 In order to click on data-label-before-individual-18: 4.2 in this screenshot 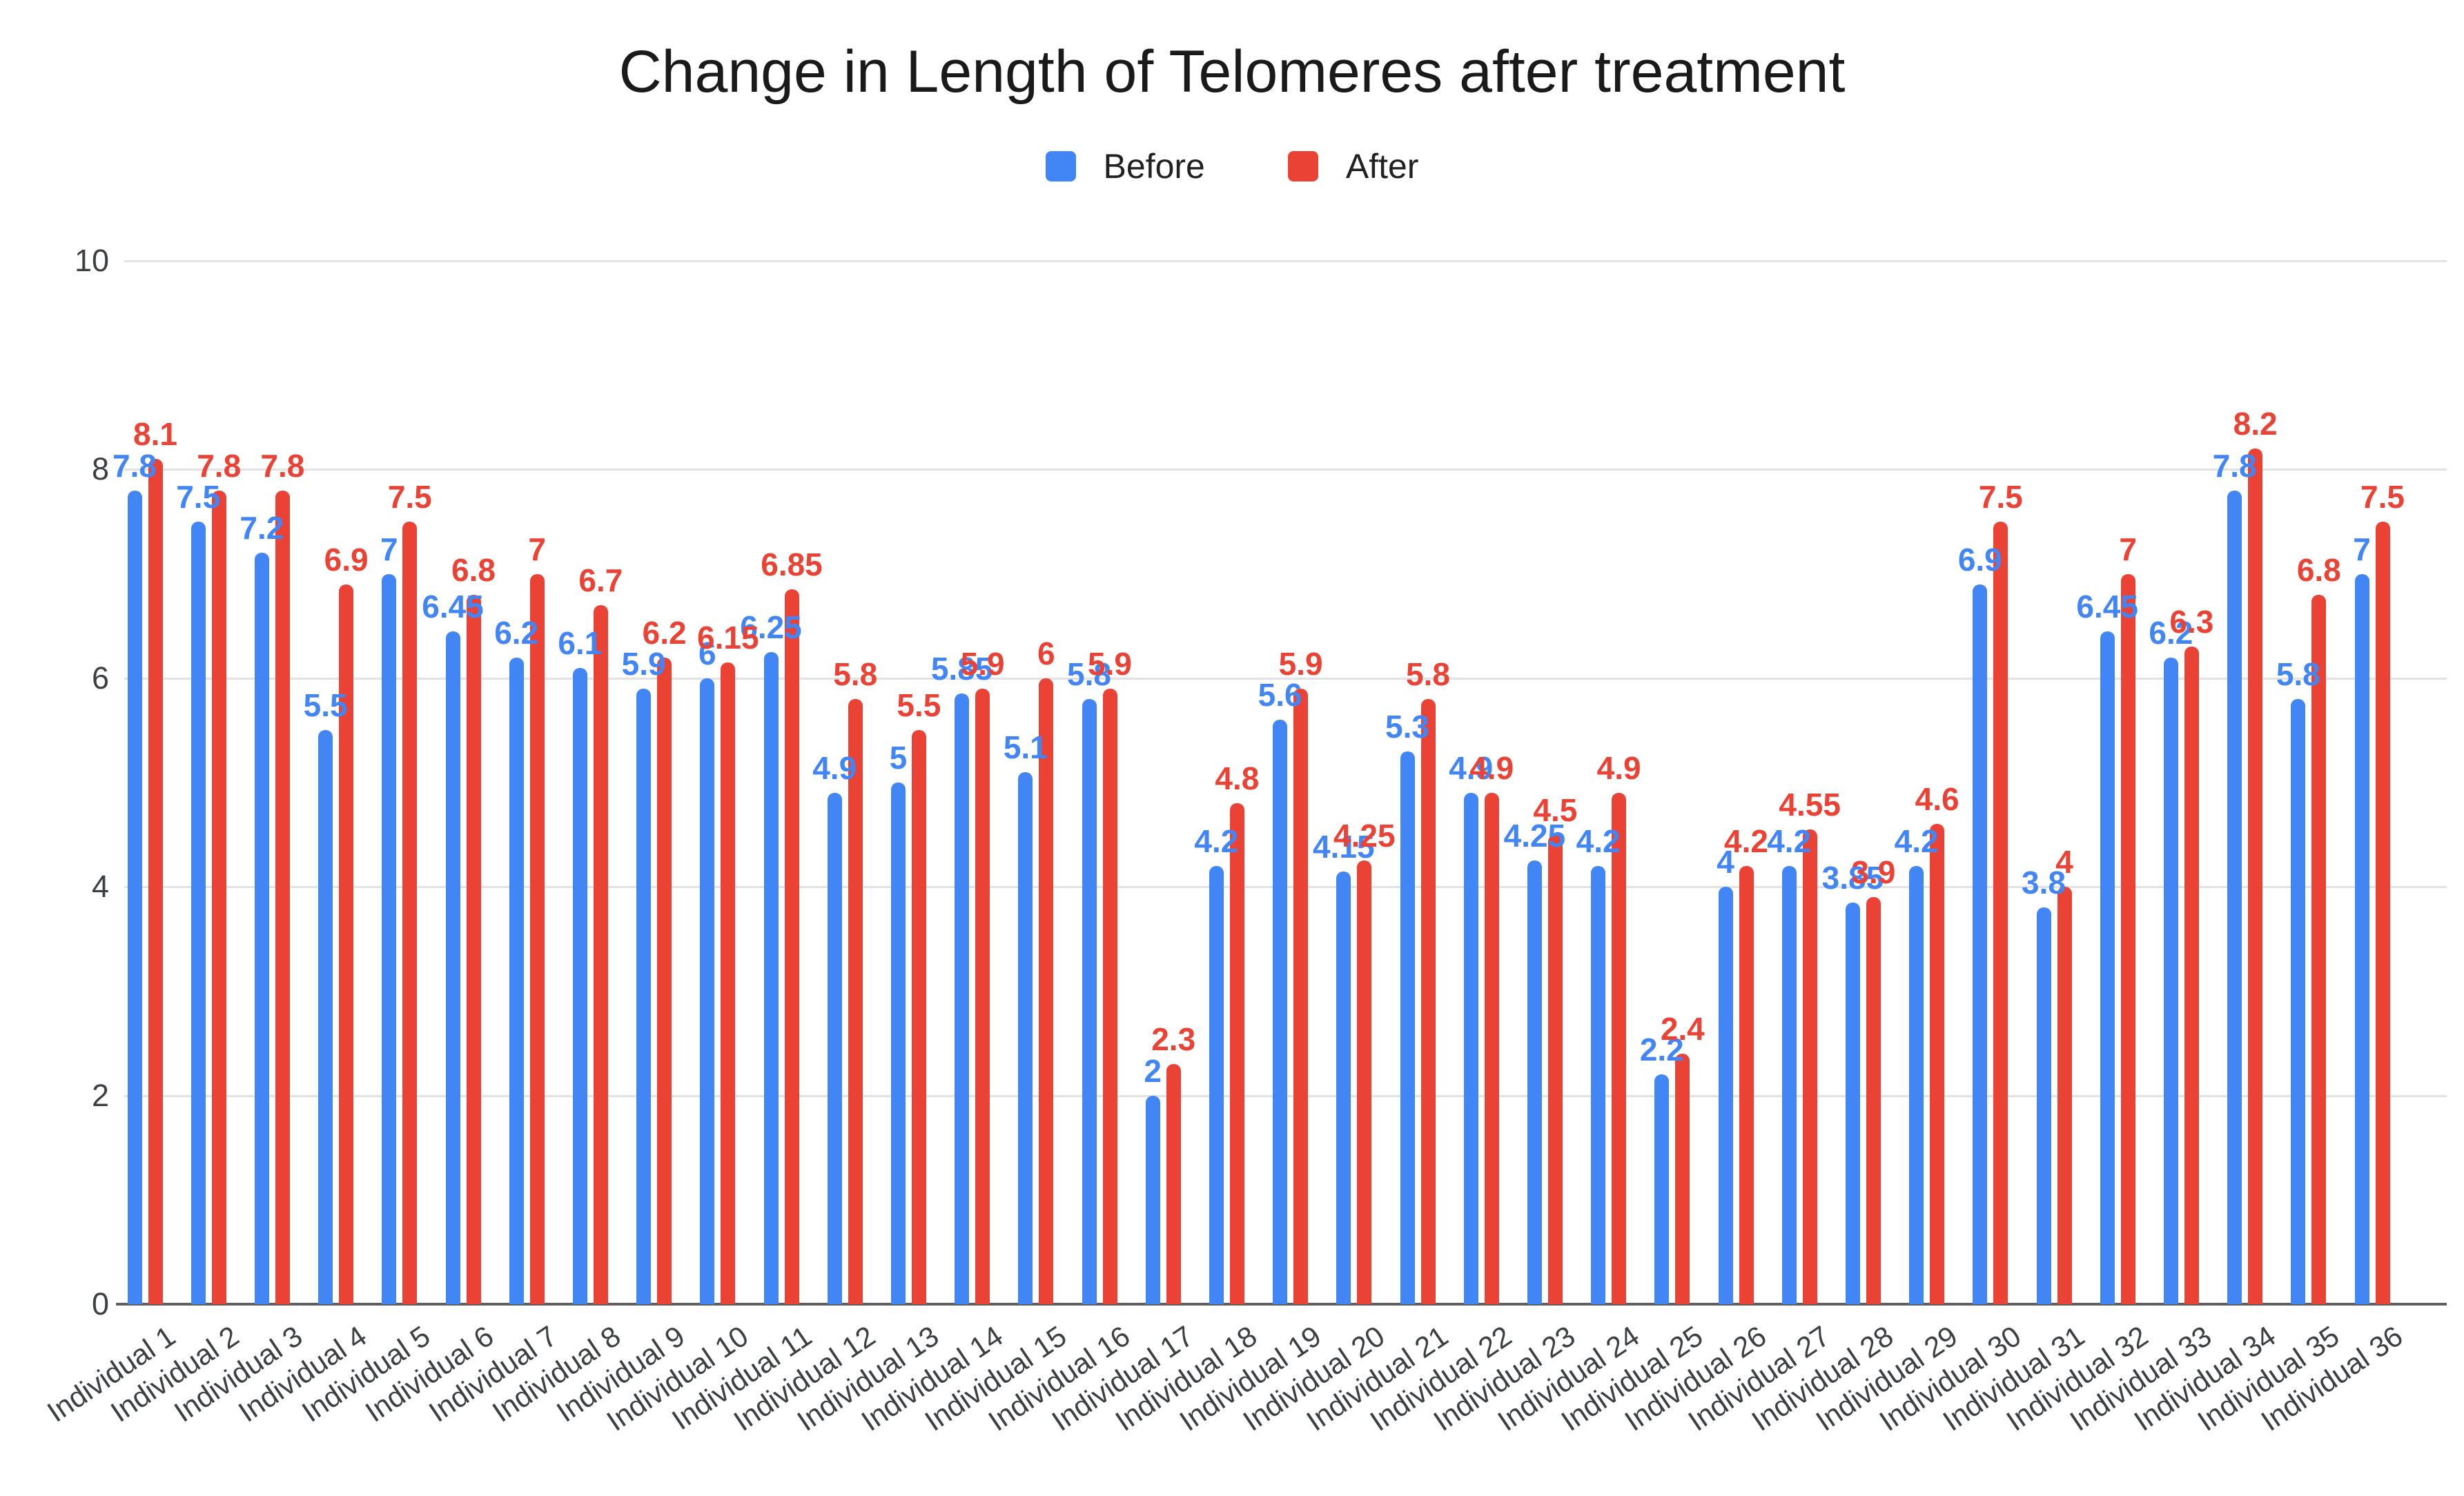, I will do `click(1216, 841)`.